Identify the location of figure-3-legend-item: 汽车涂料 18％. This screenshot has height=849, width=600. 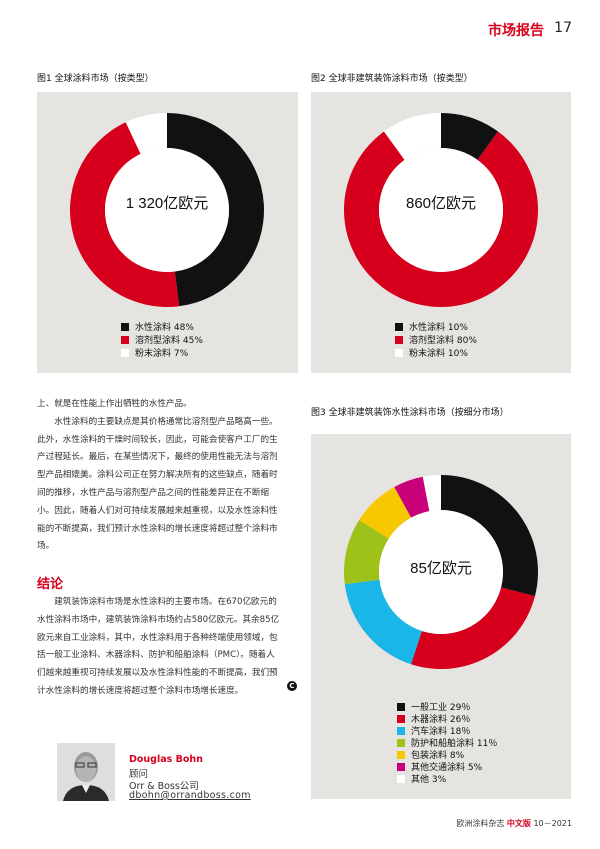
(433, 732).